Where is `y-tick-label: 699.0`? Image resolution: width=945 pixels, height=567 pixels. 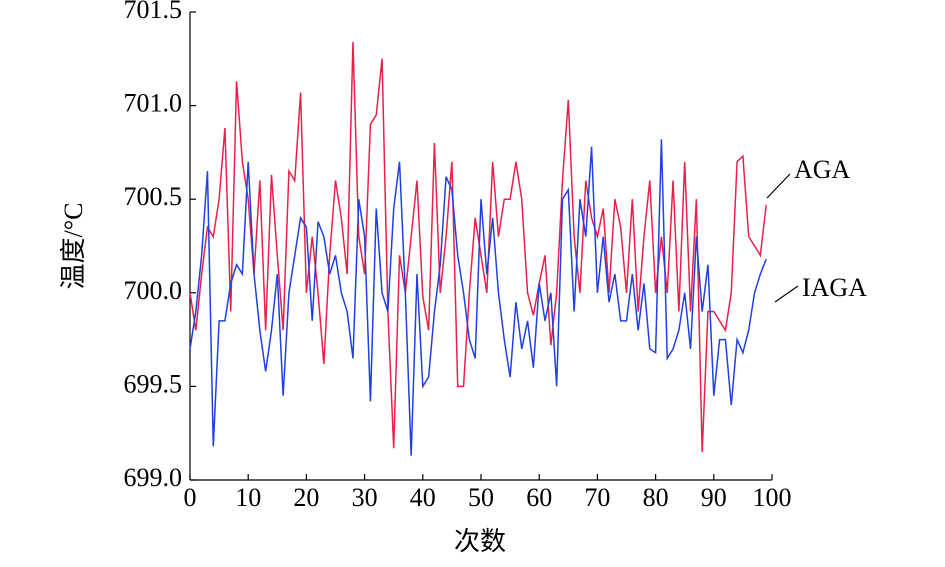
y-tick-label: 699.0 is located at coordinates (153, 477).